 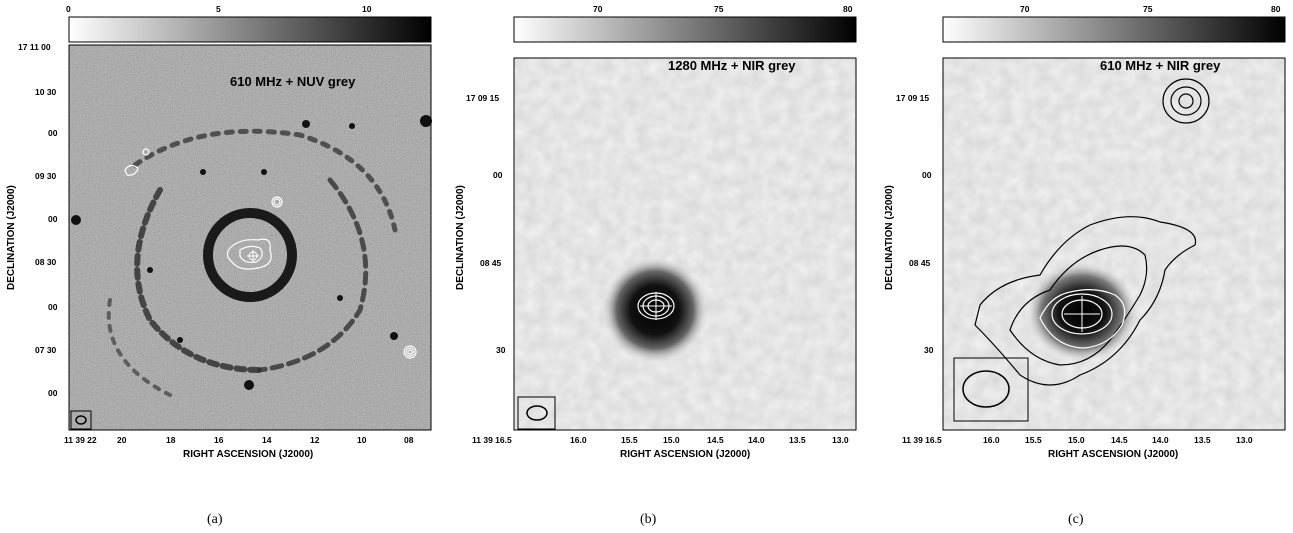 I want to click on colorbar-c, so click(x=1114, y=29).